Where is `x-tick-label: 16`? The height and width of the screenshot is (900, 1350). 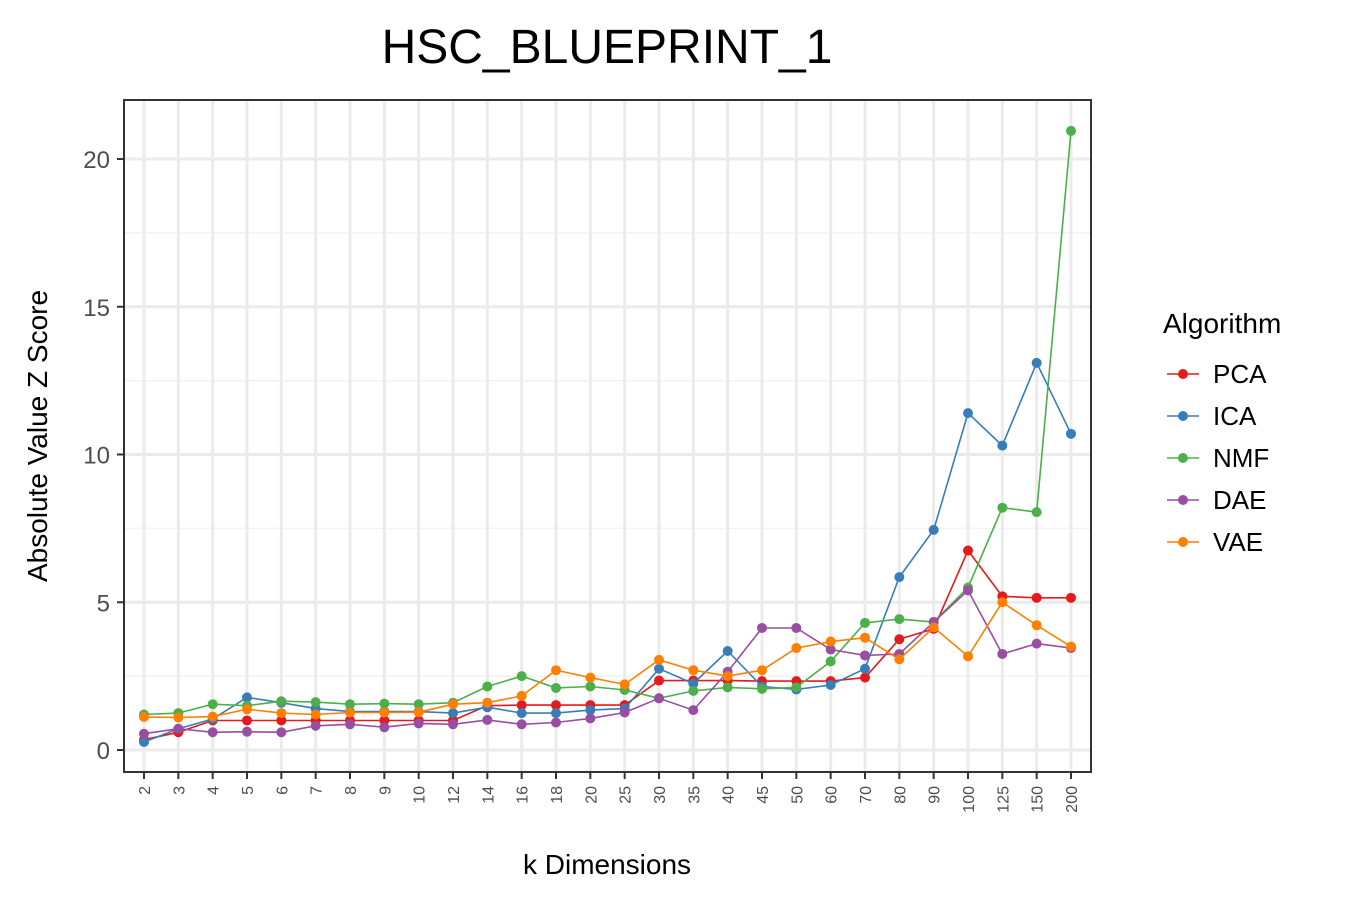 x-tick-label: 16 is located at coordinates (523, 795).